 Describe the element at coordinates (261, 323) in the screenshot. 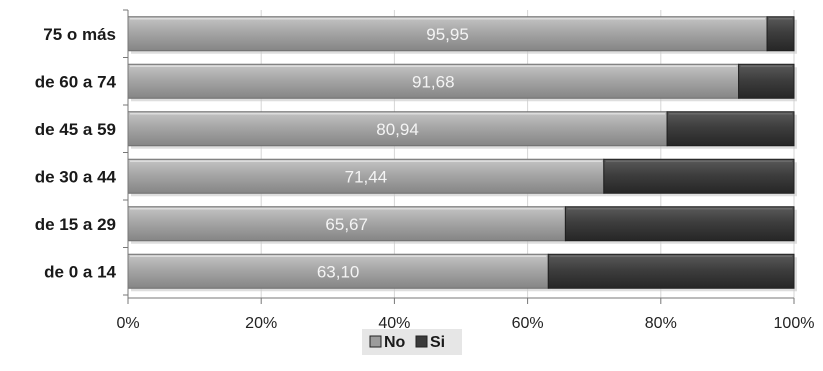

I see `x-tick-label: 20%` at that location.